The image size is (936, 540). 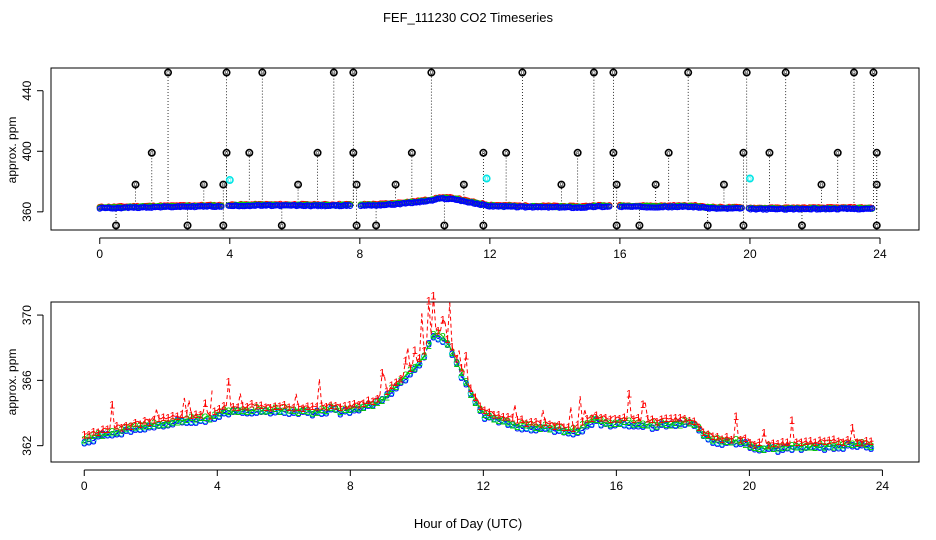 What do you see at coordinates (750, 486) in the screenshot?
I see `x-tick-label: 20` at bounding box center [750, 486].